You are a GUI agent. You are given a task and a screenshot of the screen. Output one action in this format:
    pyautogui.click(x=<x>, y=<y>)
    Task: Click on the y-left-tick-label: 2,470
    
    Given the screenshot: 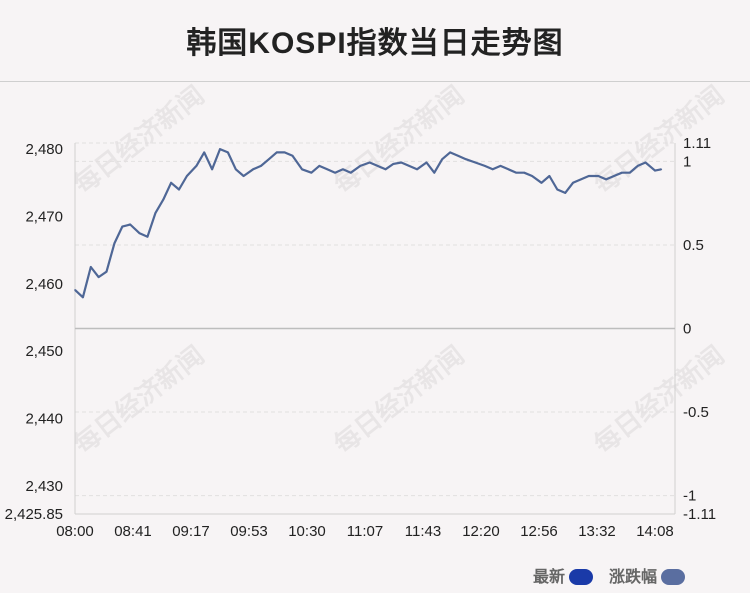 What is the action you would take?
    pyautogui.click(x=44, y=216)
    